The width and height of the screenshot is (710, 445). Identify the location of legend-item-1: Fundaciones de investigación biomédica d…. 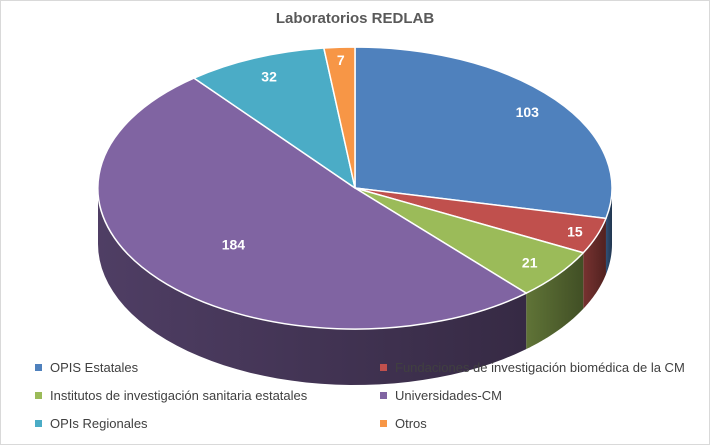
(532, 367).